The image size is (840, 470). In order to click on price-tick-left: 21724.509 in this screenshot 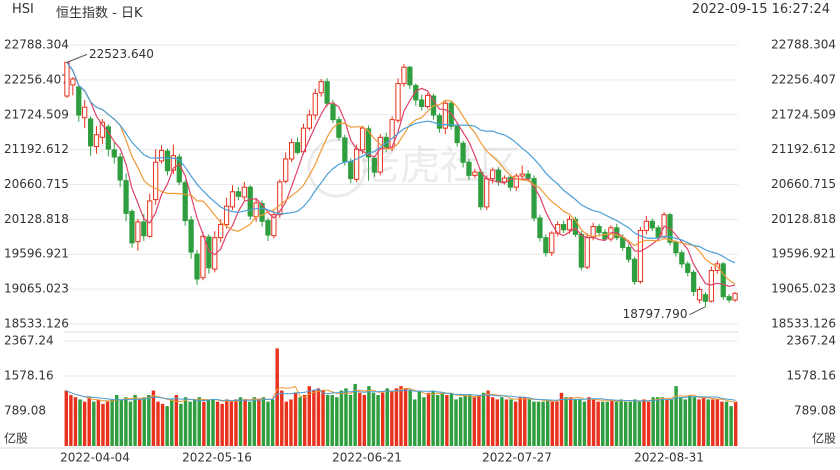, I will do `click(36, 114)`.